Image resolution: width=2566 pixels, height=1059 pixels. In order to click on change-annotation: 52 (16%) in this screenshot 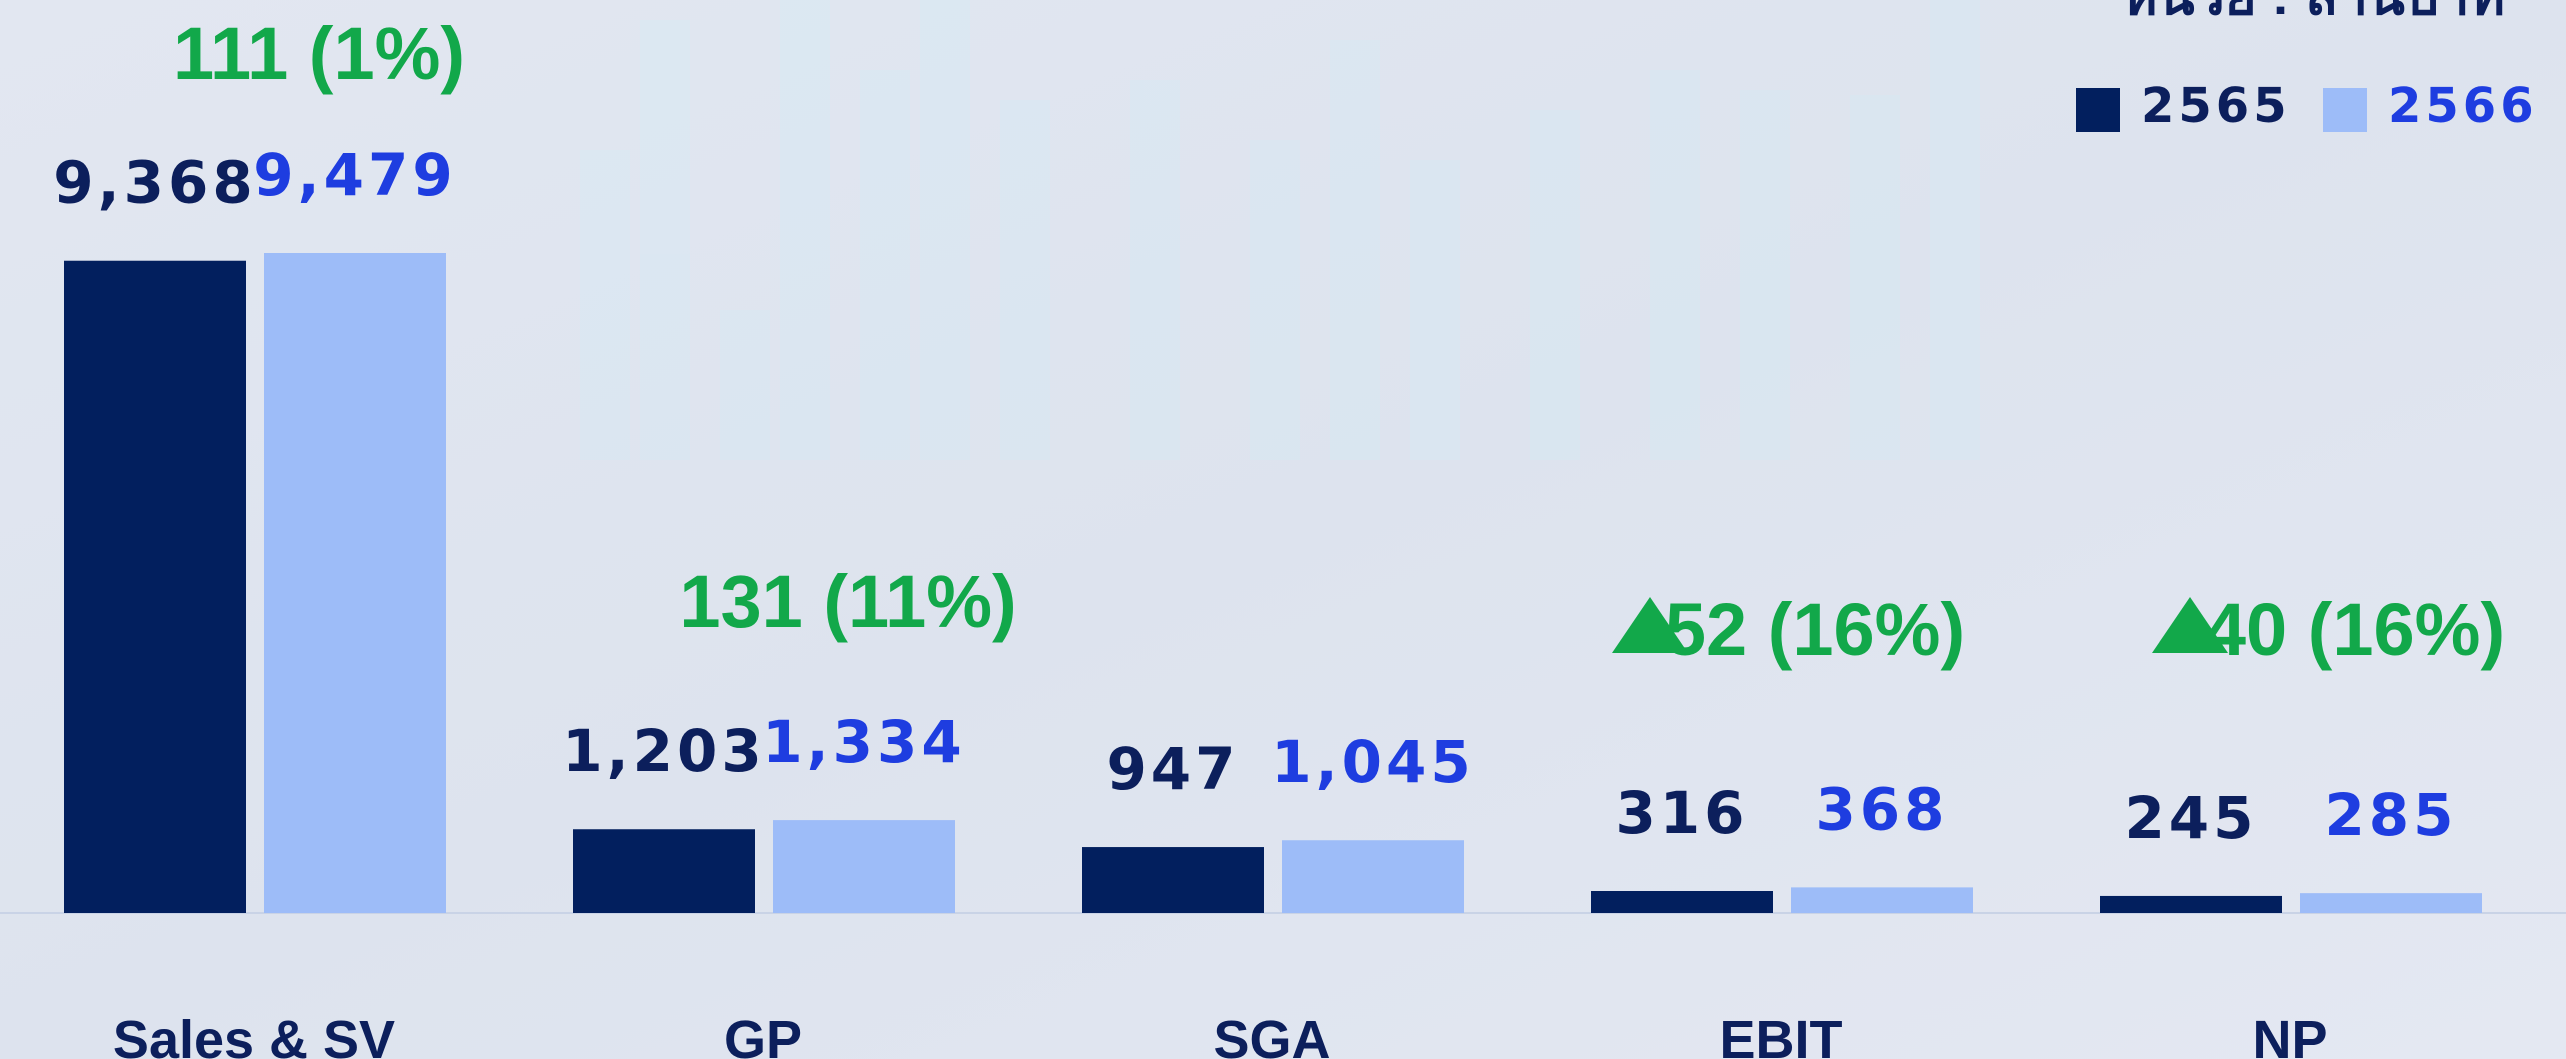, I will do `click(1815, 629)`.